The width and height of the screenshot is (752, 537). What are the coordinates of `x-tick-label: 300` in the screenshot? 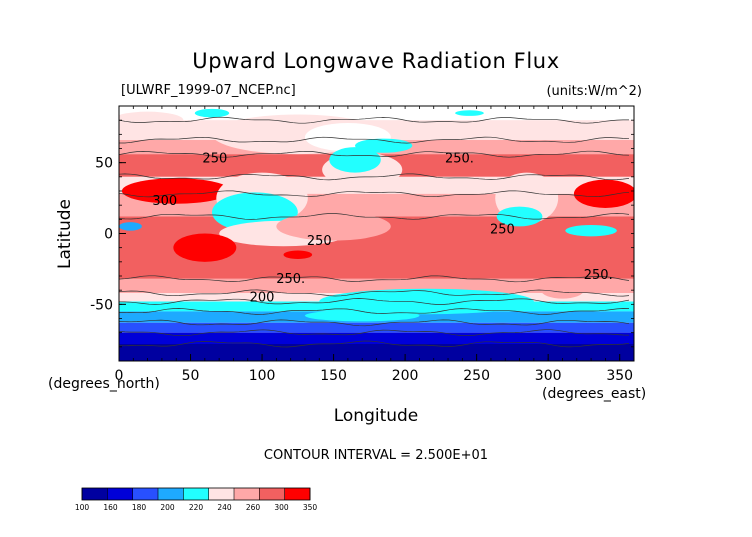 It's located at (548, 376).